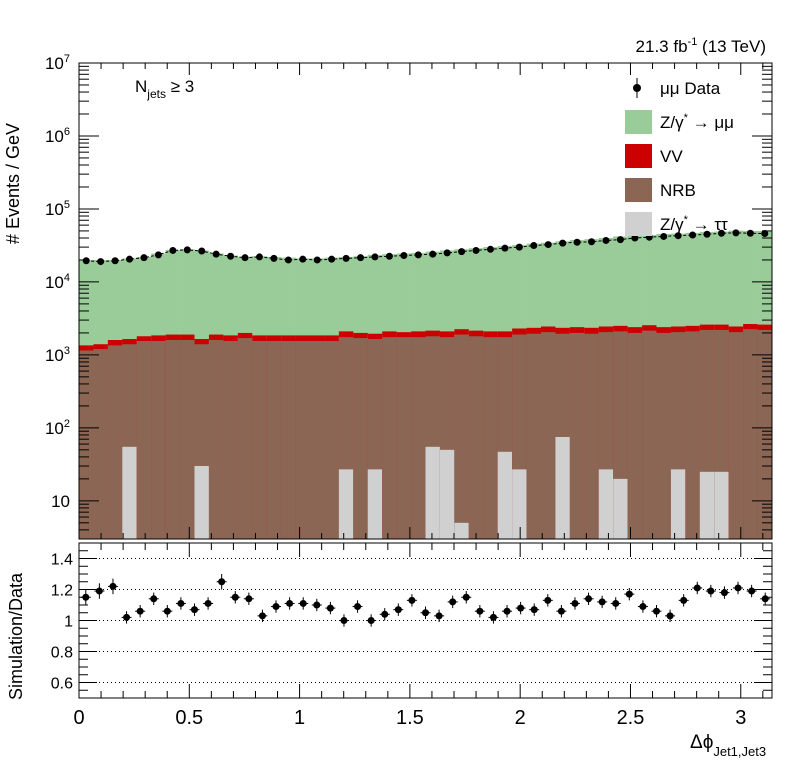 Image resolution: width=796 pixels, height=772 pixels. What do you see at coordinates (62, 684) in the screenshot?
I see `ratio-y-tick-label: 0.6` at bounding box center [62, 684].